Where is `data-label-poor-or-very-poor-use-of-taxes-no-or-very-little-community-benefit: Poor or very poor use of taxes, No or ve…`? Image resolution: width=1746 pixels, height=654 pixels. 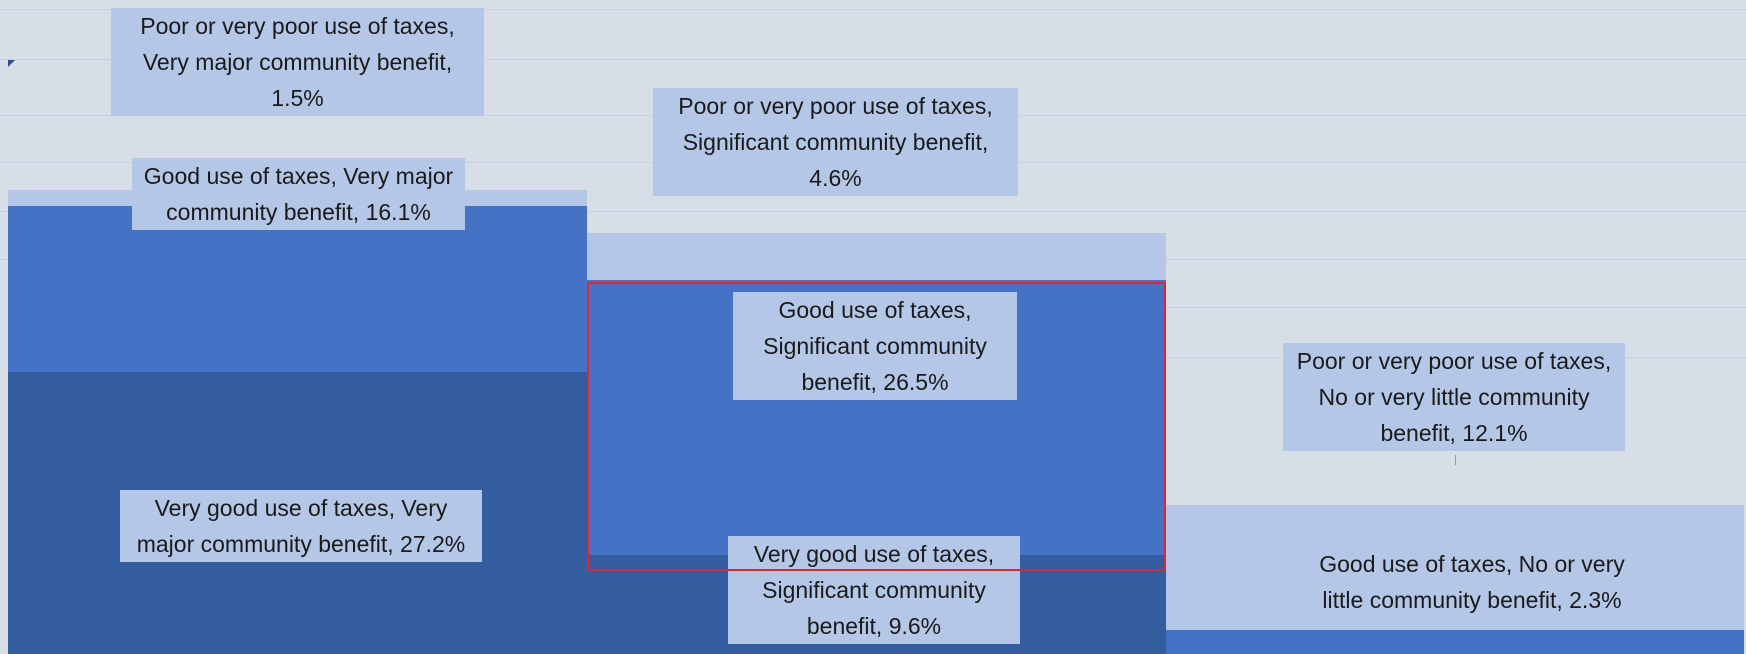
data-label-poor-or-very-poor-use-of-taxes-no-or-very-little-community-benefit: Poor or very poor use of taxes, No or ve… is located at coordinates (1454, 397).